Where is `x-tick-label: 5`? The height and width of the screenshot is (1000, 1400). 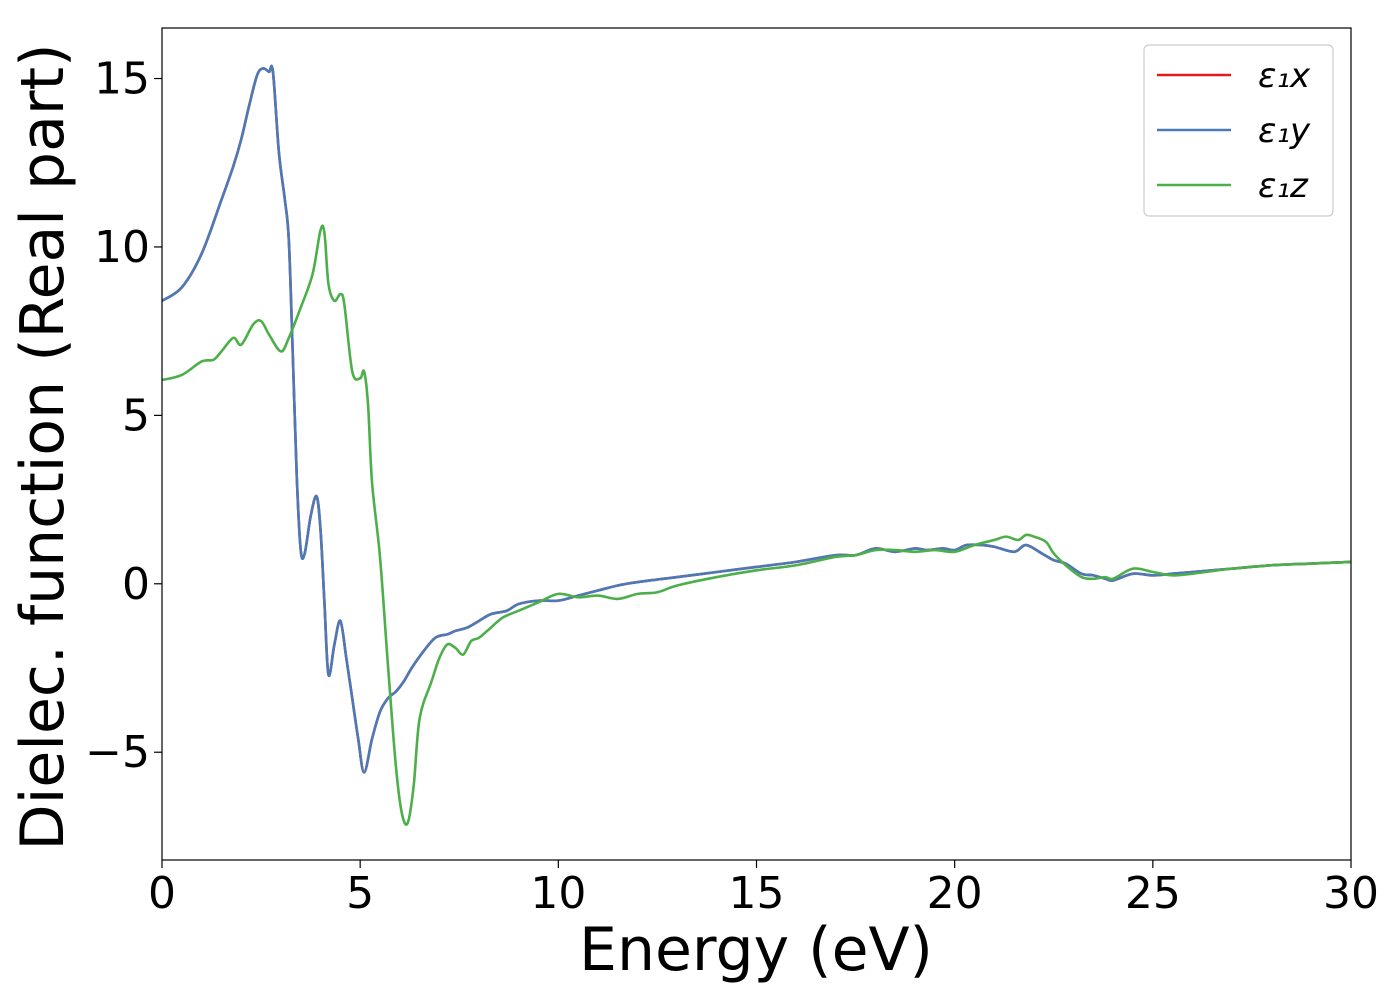
x-tick-label: 5 is located at coordinates (360, 893).